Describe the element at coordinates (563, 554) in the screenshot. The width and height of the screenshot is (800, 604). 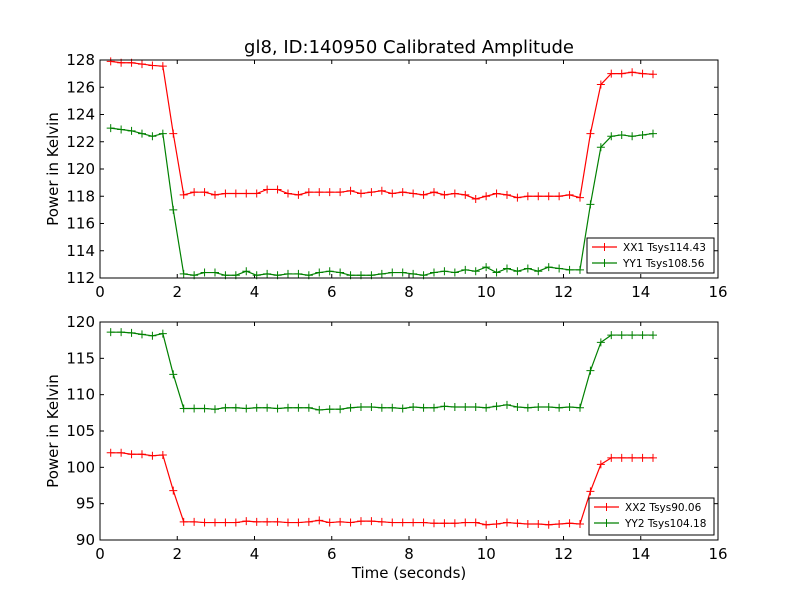
I see `x-tick-label: 12` at that location.